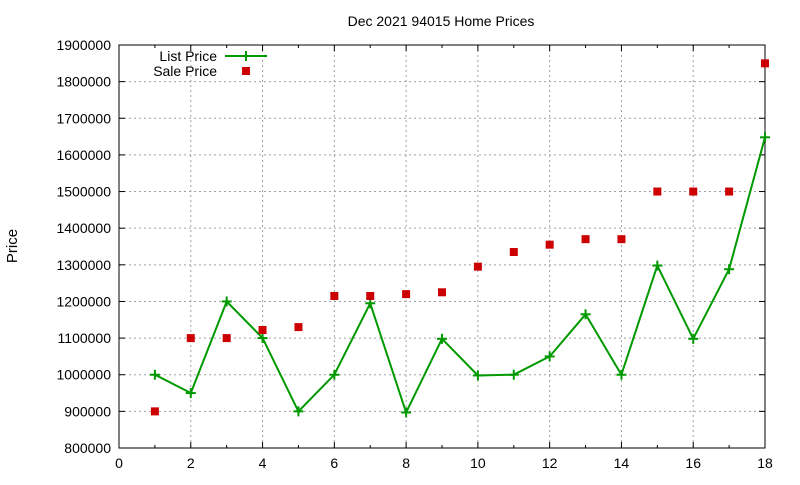 This screenshot has width=800, height=485. I want to click on y-tick-label: 1600000, so click(83, 155).